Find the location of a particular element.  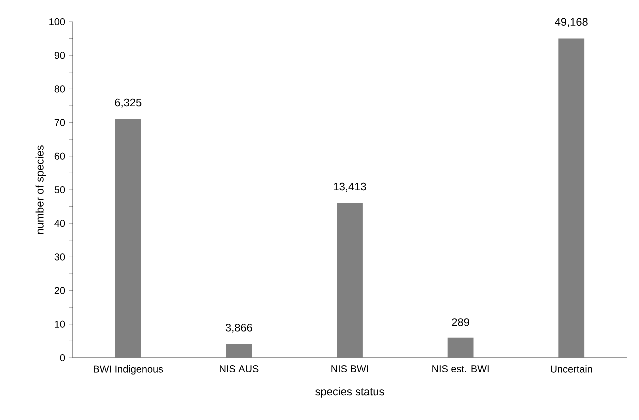

y-tick-label: 40 is located at coordinates (60, 224).